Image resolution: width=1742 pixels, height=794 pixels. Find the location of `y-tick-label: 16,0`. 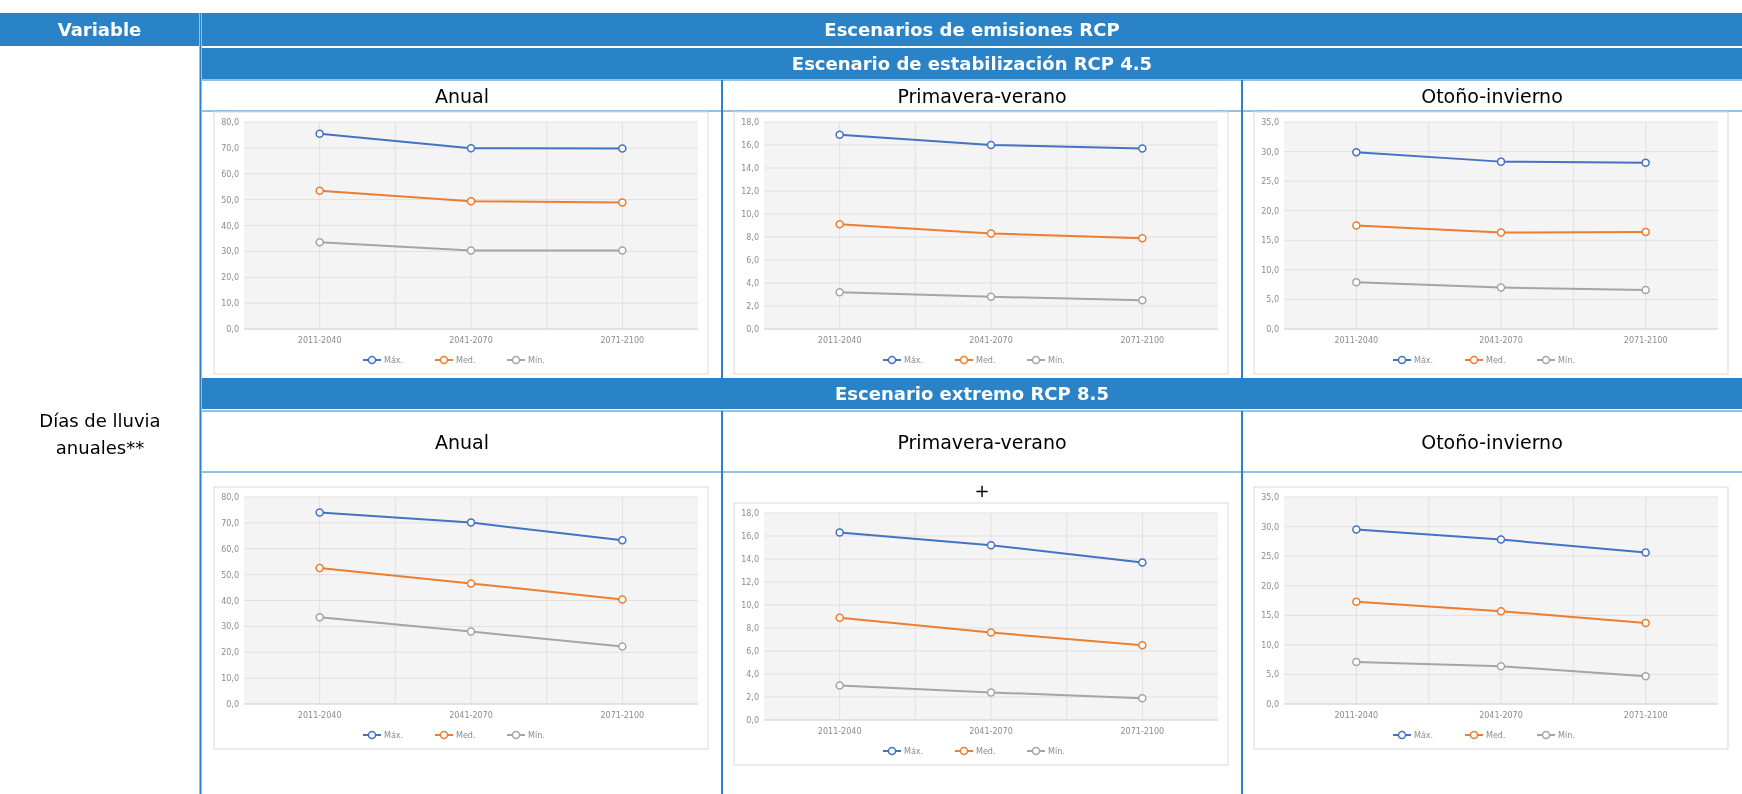

y-tick-label: 16,0 is located at coordinates (750, 145).